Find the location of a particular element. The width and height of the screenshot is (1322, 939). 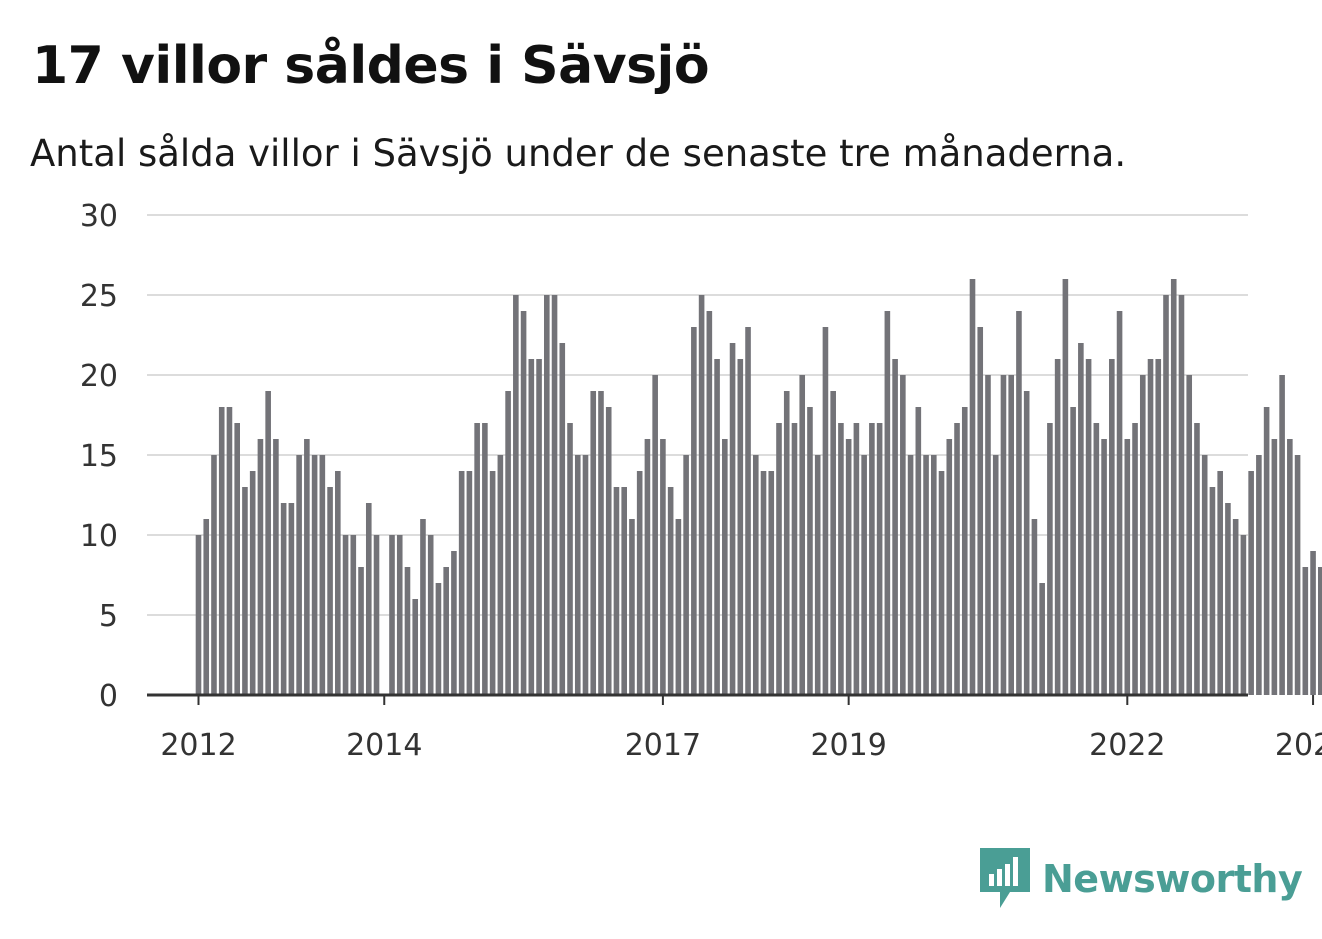

x-tick-label: 2012 is located at coordinates (198, 745).